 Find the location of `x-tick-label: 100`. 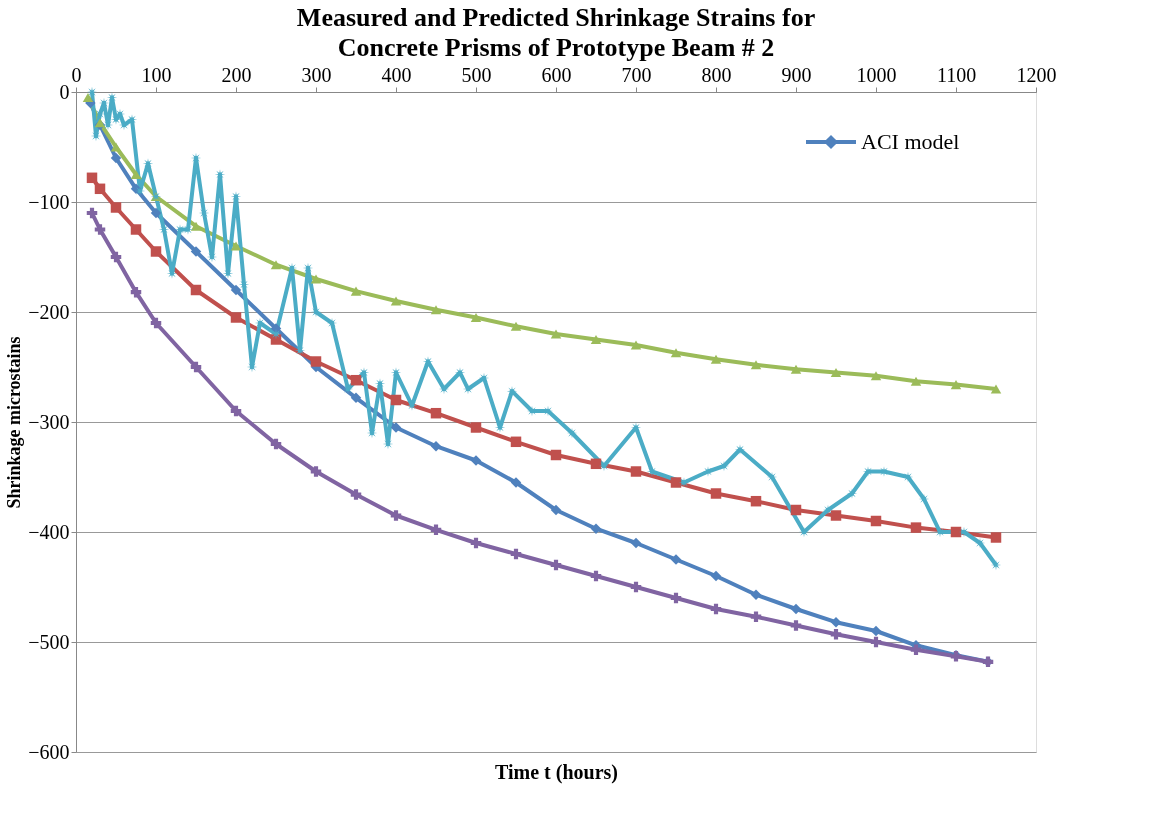

x-tick-label: 100 is located at coordinates (156, 74).